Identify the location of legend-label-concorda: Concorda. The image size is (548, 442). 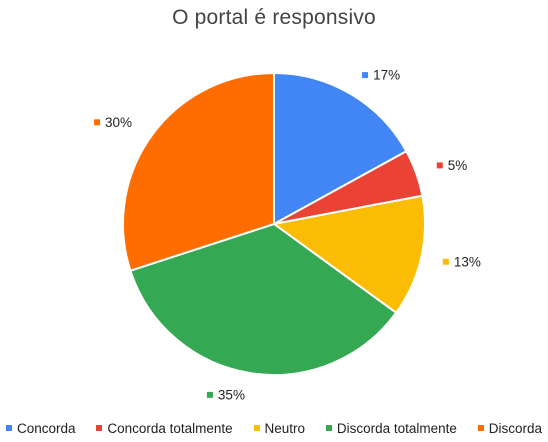
(46, 428).